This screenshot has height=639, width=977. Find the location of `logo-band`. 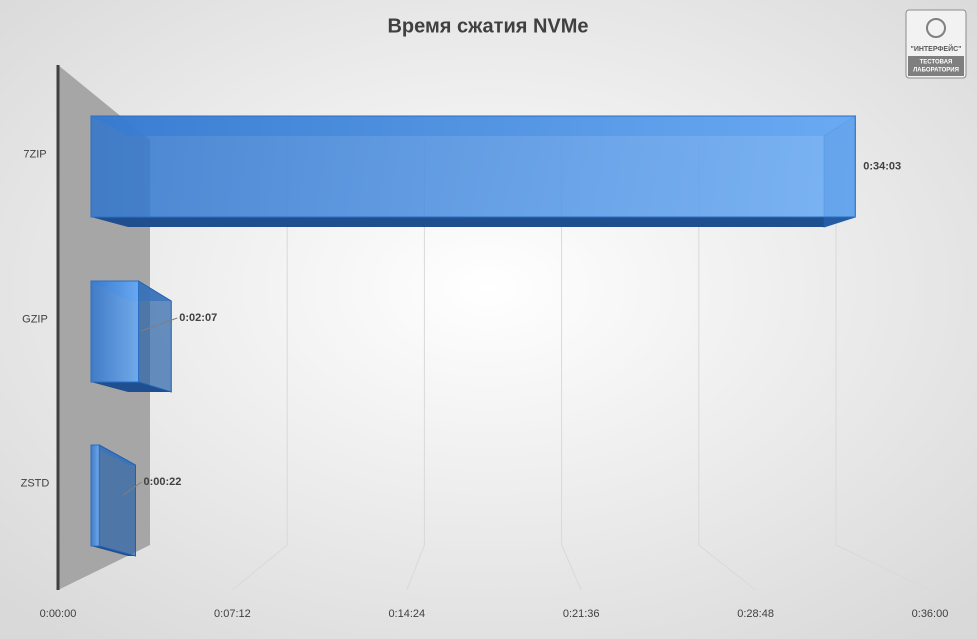

logo-band is located at coordinates (936, 66).